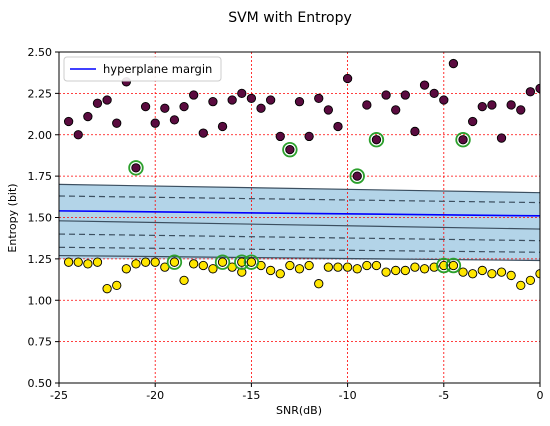 The height and width of the screenshot is (426, 550). I want to click on y-tick-label: 2.50, so click(40, 52).